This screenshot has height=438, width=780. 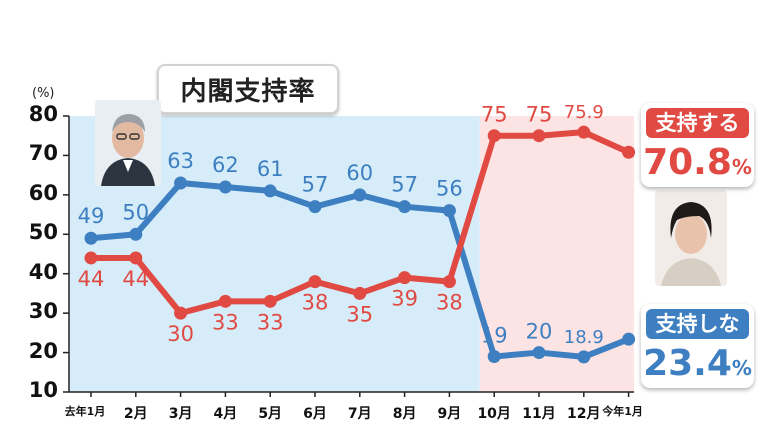 I want to click on x-tick-label: 12月, so click(x=584, y=414).